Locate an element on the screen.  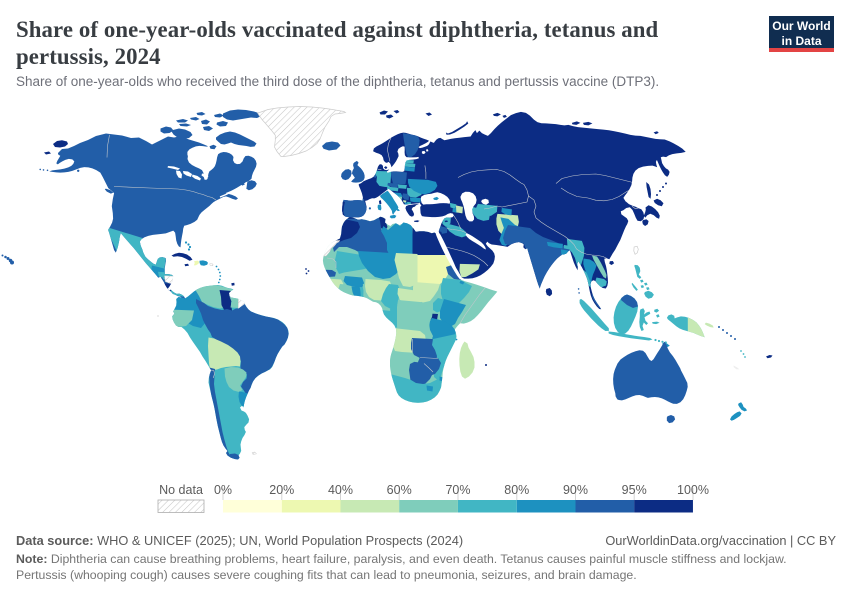
svg-text: 90% is located at coordinates (575, 490).